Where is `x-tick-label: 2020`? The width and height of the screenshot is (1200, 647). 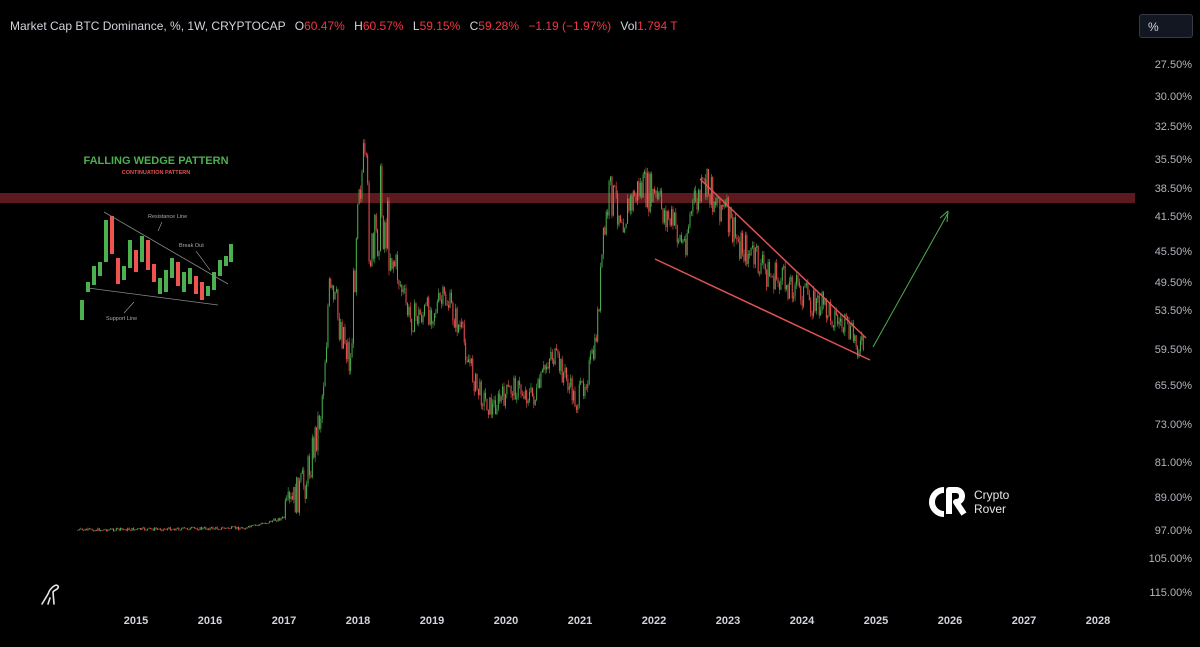
x-tick-label: 2020 is located at coordinates (506, 621).